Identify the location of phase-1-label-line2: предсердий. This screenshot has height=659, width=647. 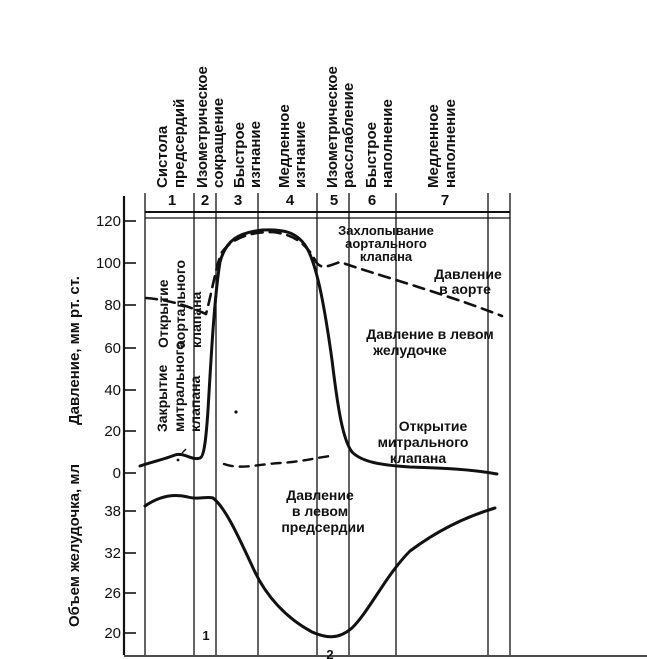
(179, 143).